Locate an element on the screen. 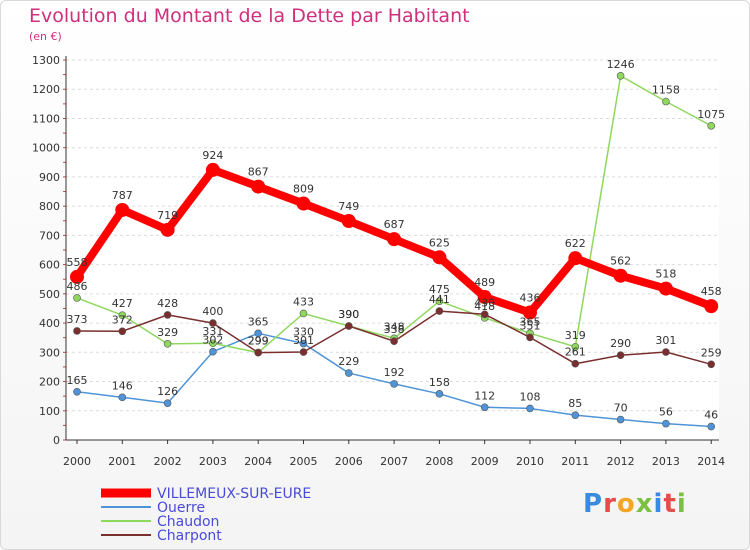 The image size is (750, 550). y-tick-label: 300 is located at coordinates (49, 352).